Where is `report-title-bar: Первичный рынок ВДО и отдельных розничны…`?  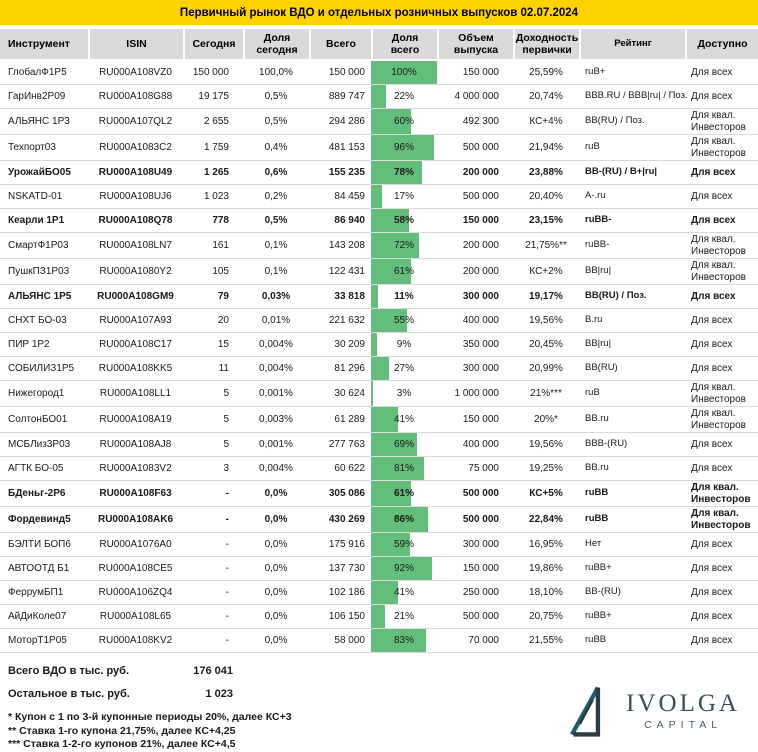 report-title-bar: Первичный рынок ВДО и отдельных розничны… is located at coordinates (379, 12).